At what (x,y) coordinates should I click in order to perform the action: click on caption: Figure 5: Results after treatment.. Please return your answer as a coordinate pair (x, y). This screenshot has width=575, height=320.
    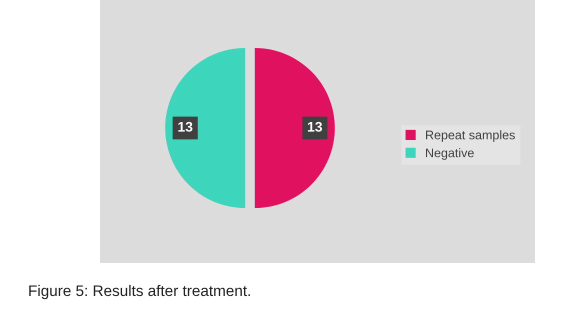
    Looking at the image, I should click on (139, 292).